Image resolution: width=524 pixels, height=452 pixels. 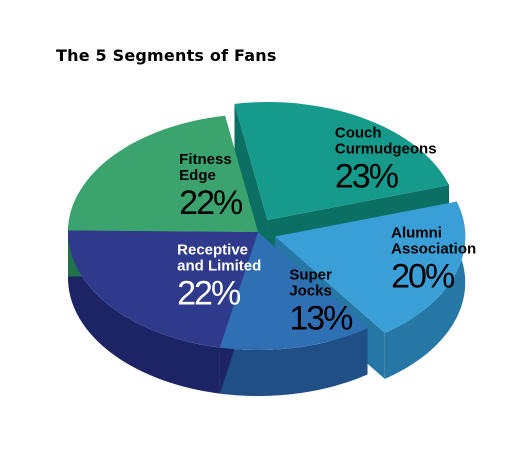 What do you see at coordinates (386, 149) in the screenshot?
I see `slice-name-line: Curmudgeons` at bounding box center [386, 149].